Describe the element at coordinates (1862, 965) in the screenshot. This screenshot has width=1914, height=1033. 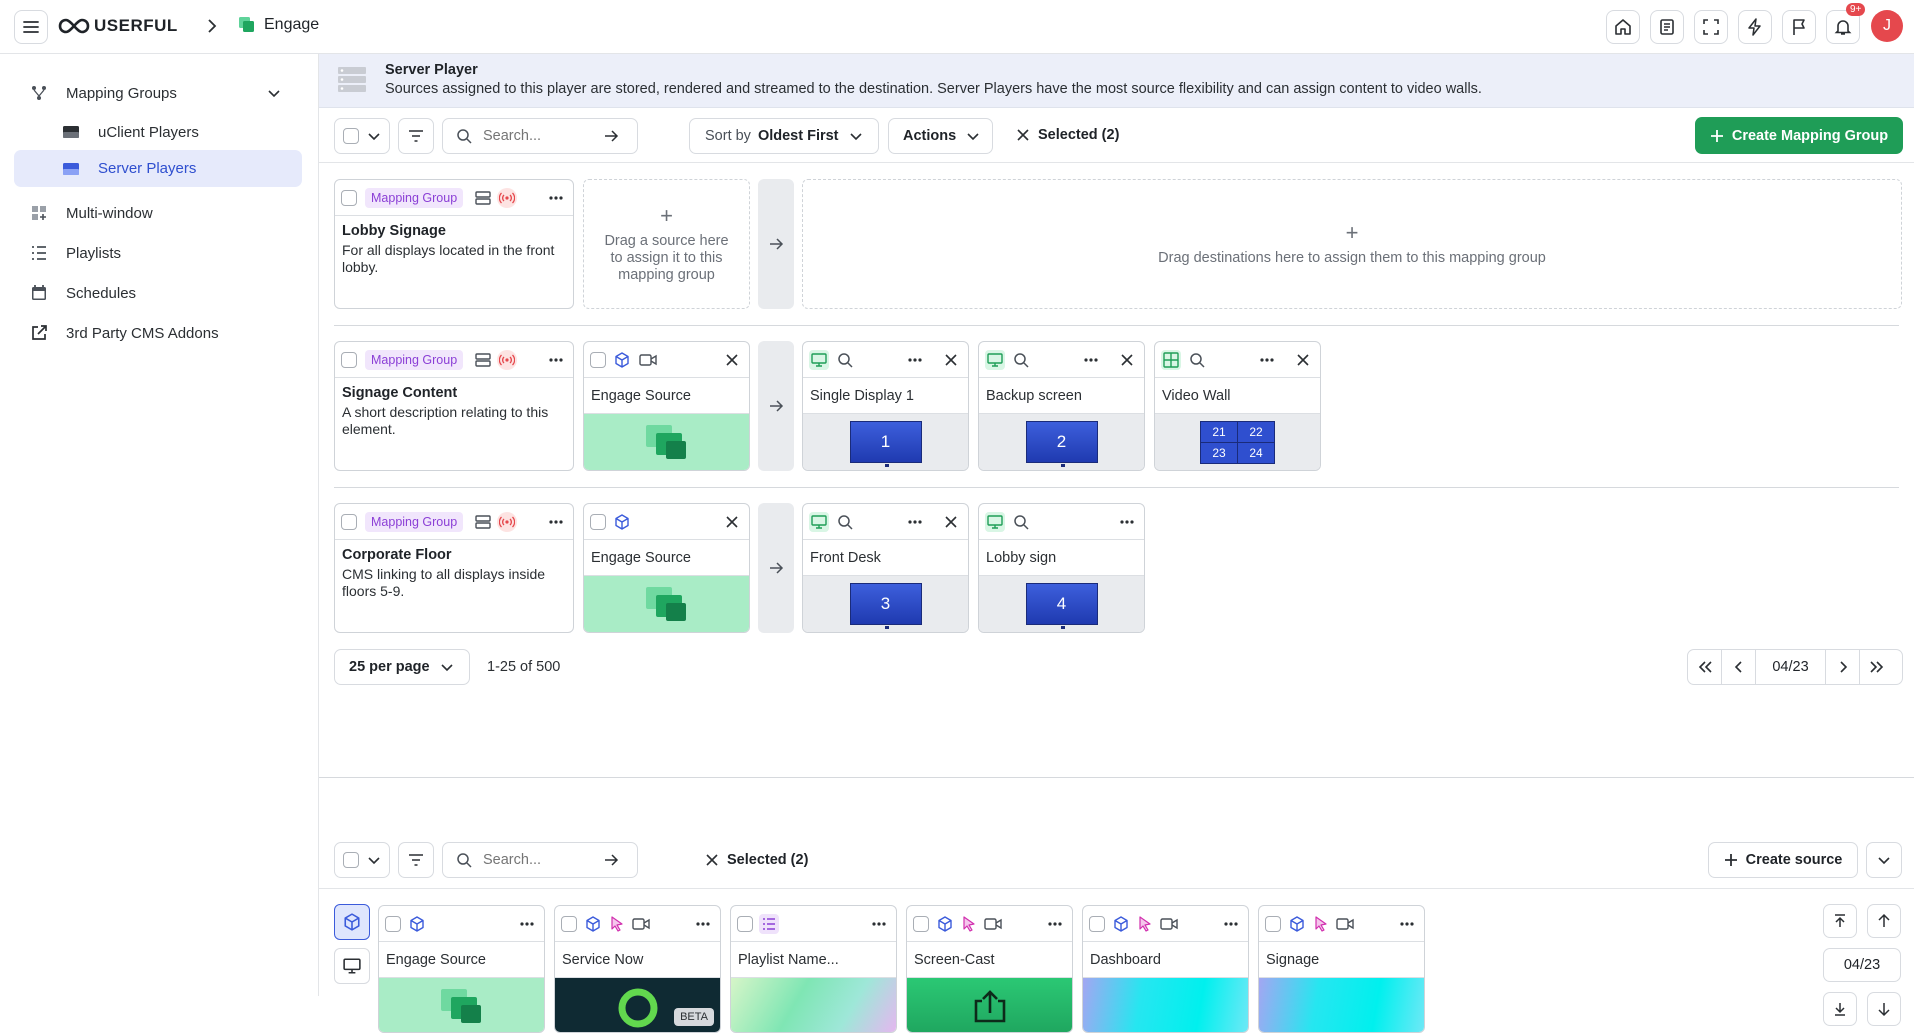
I see `source-page-indicator: 04/23` at that location.